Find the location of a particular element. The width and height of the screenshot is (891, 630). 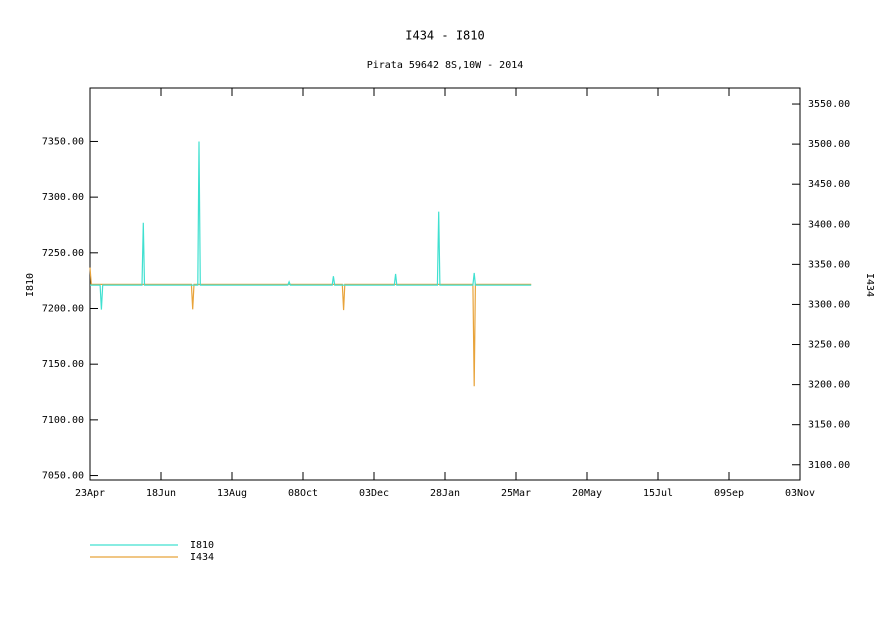

y2-tick-label: 3450.00 is located at coordinates (829, 184).